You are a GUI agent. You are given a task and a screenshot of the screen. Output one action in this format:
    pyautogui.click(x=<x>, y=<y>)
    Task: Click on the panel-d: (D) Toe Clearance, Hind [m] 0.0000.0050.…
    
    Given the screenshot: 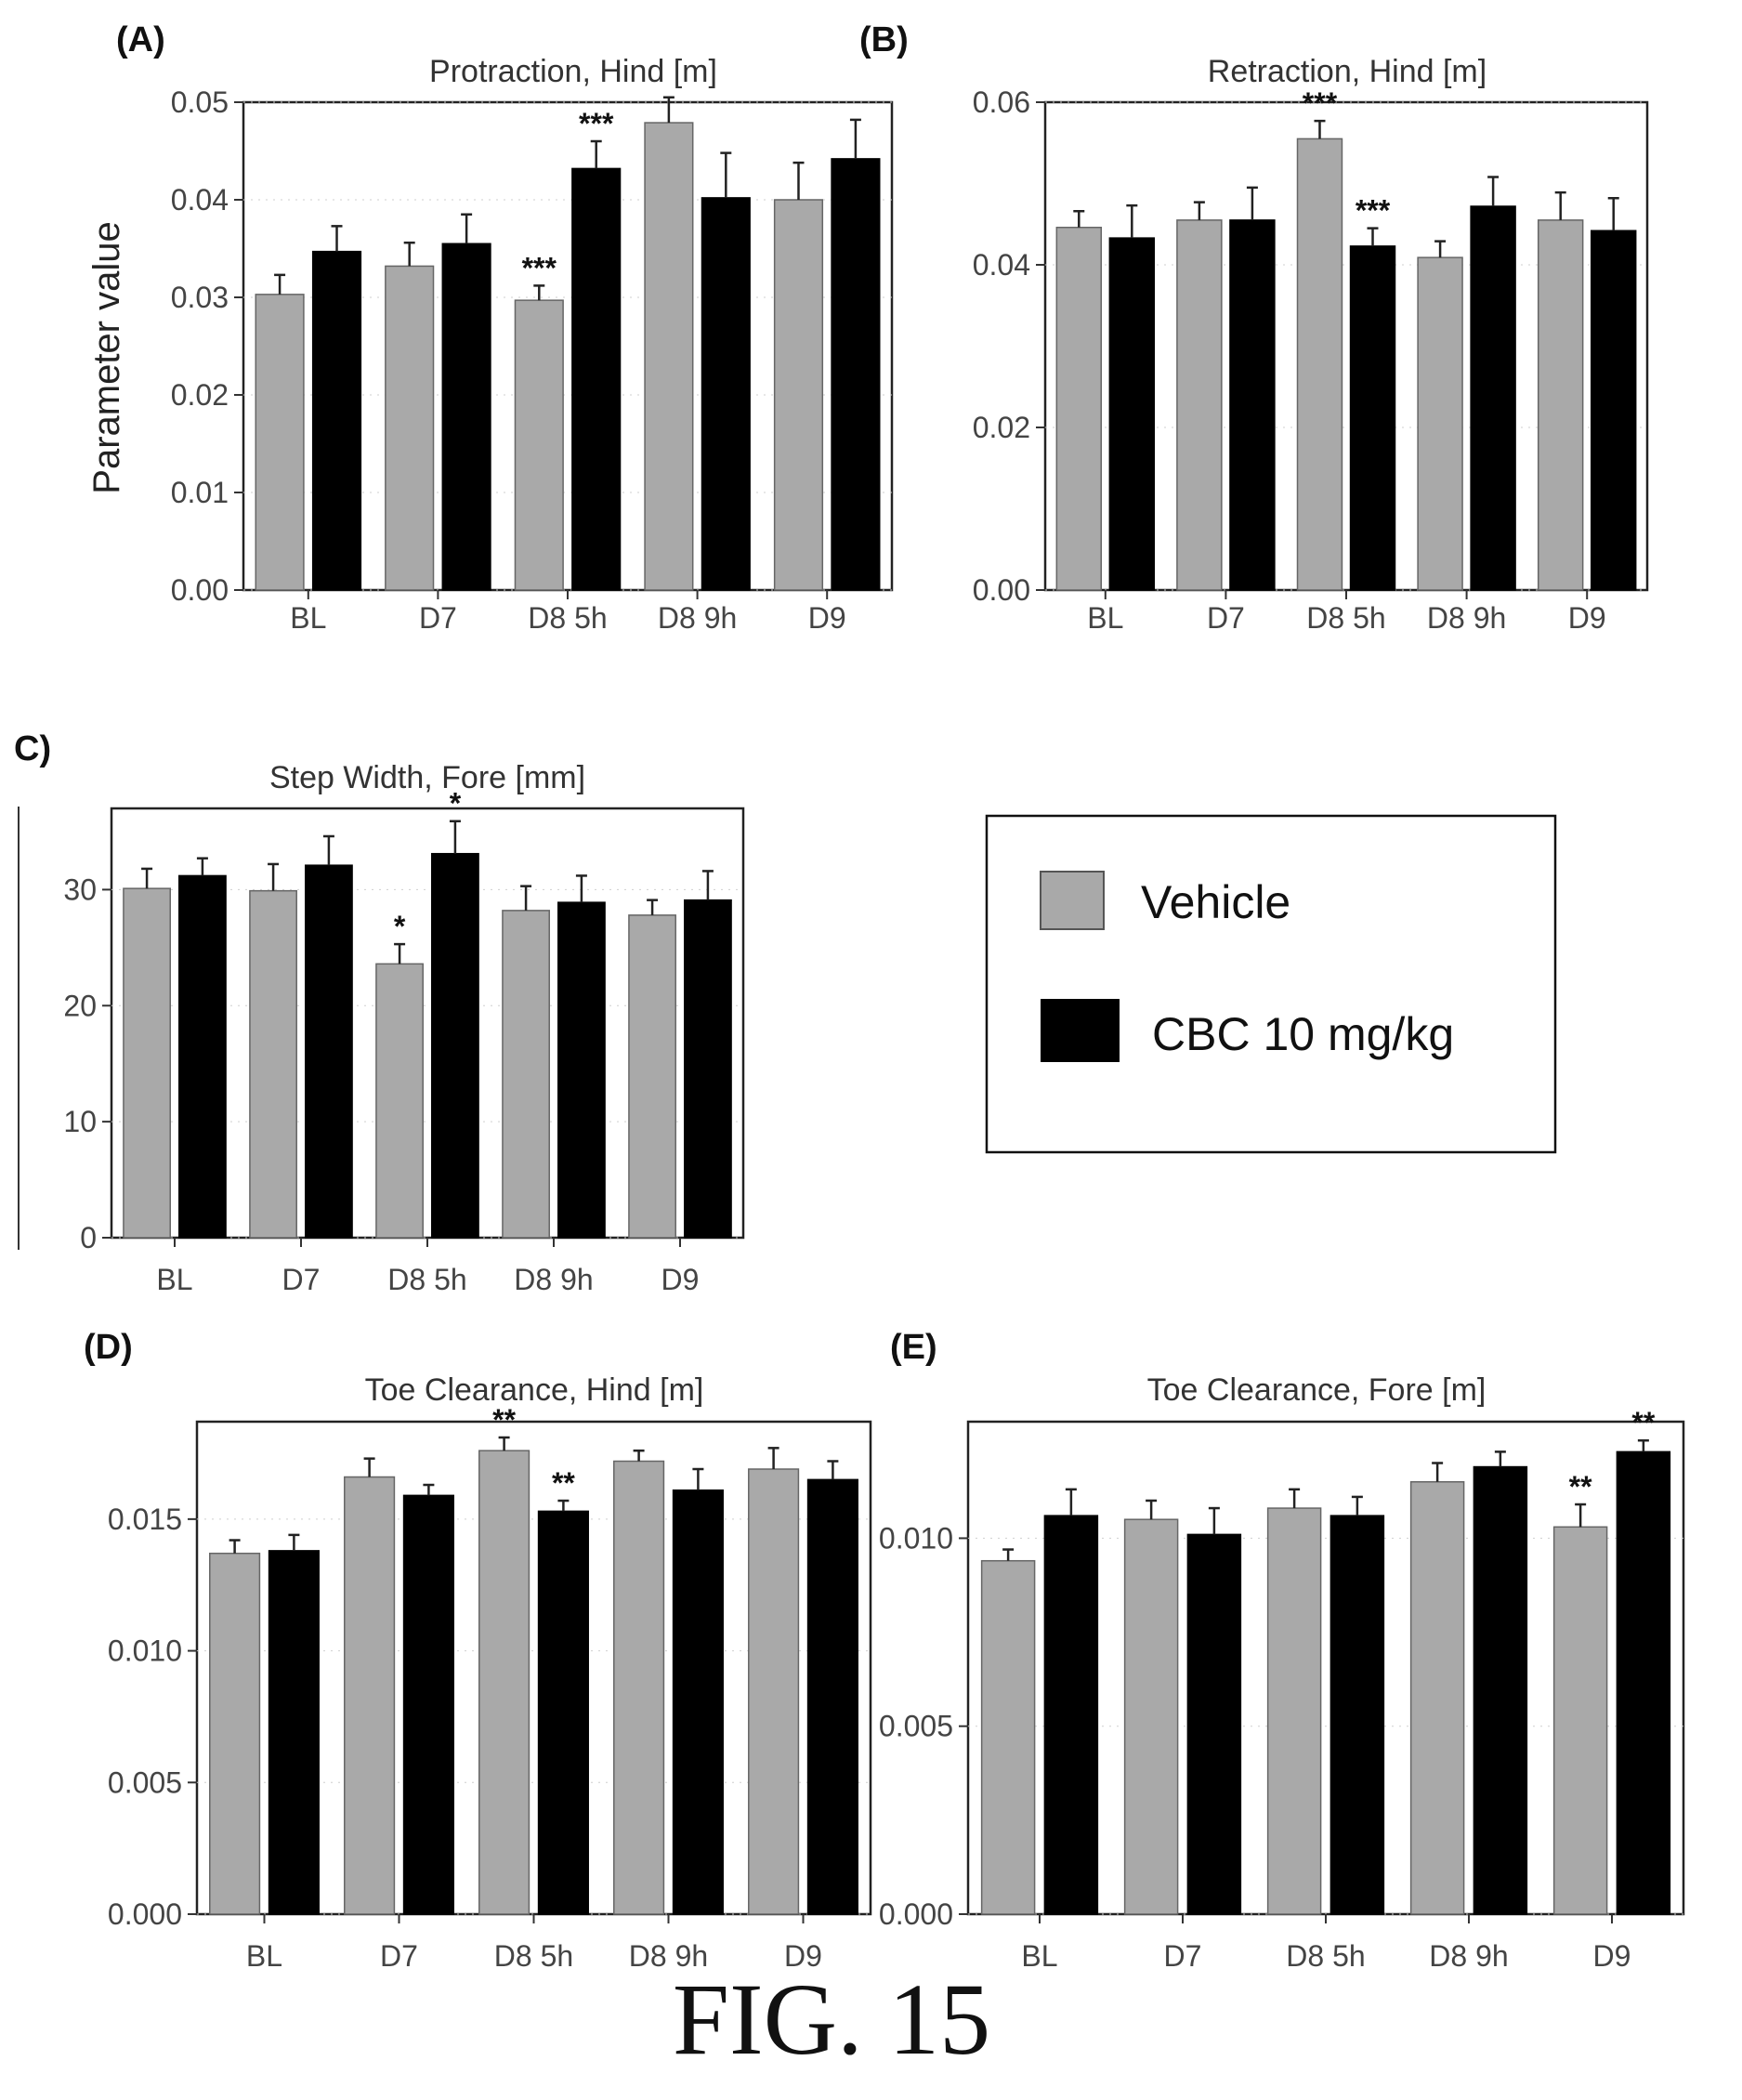 What is the action you would take?
    pyautogui.click(x=478, y=1650)
    